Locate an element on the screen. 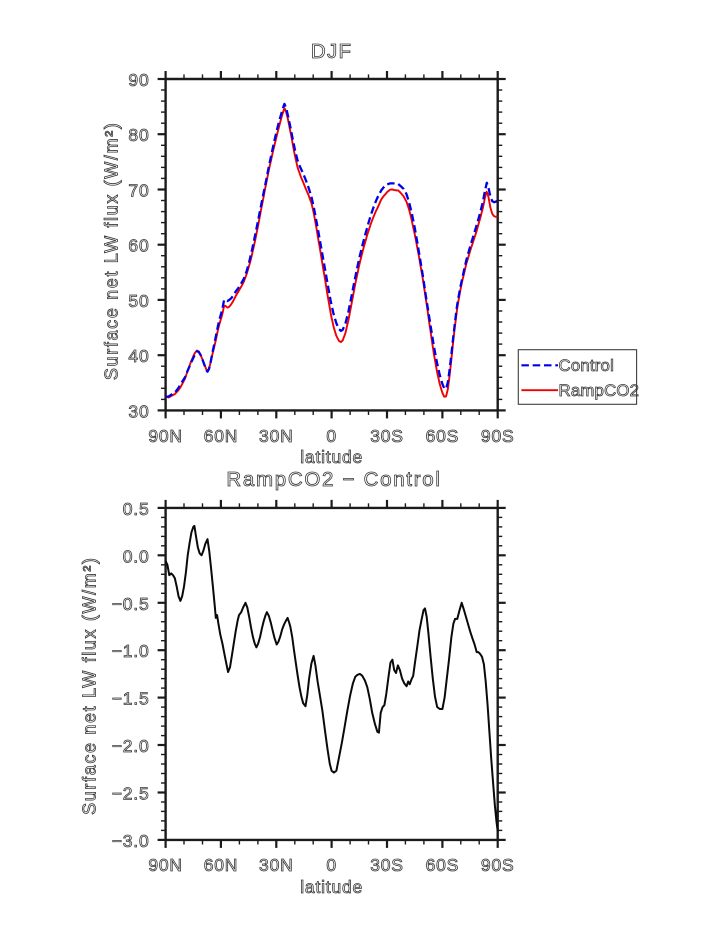  svg-text: 80 is located at coordinates (138, 135).